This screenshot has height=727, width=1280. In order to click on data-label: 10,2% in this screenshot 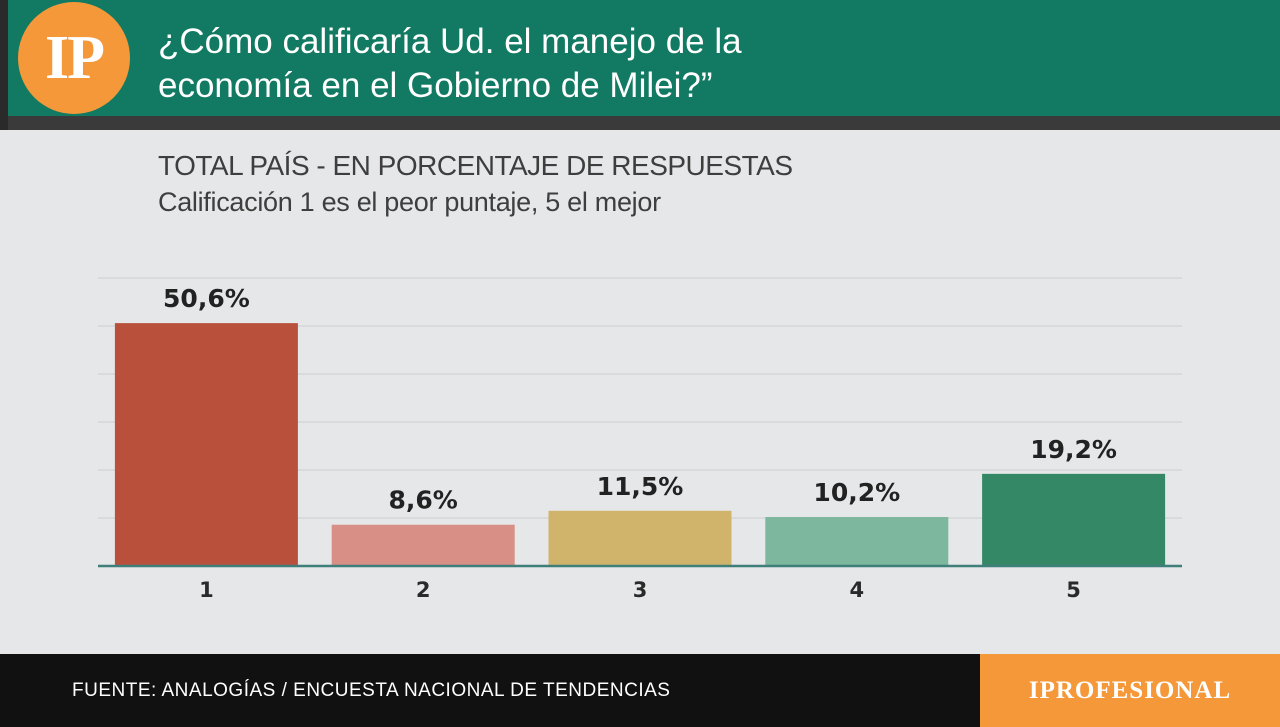, I will do `click(856, 492)`.